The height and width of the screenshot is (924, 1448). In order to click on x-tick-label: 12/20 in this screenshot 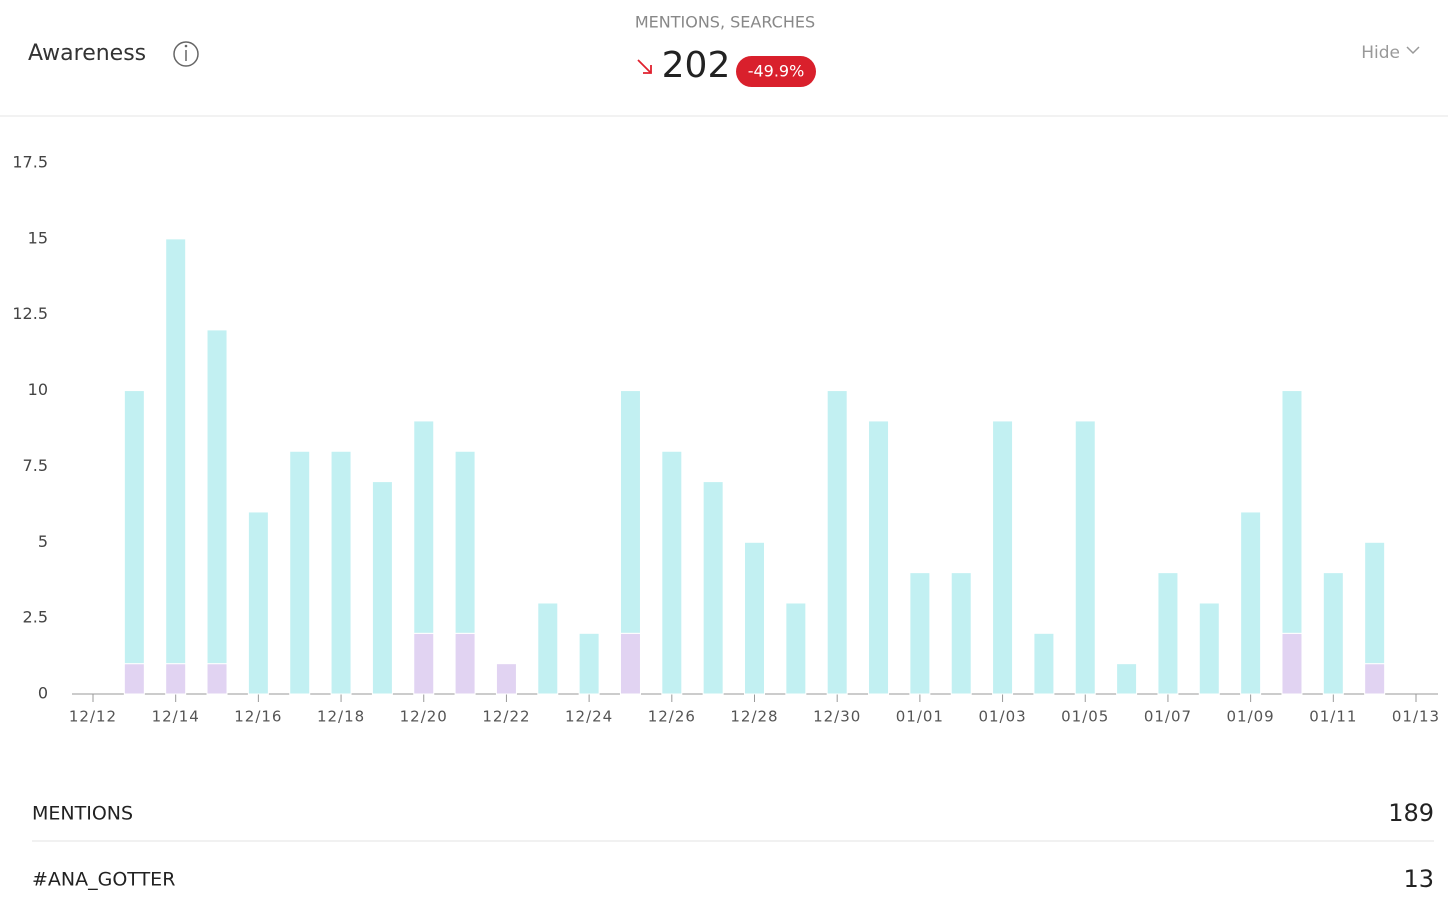, I will do `click(424, 717)`.